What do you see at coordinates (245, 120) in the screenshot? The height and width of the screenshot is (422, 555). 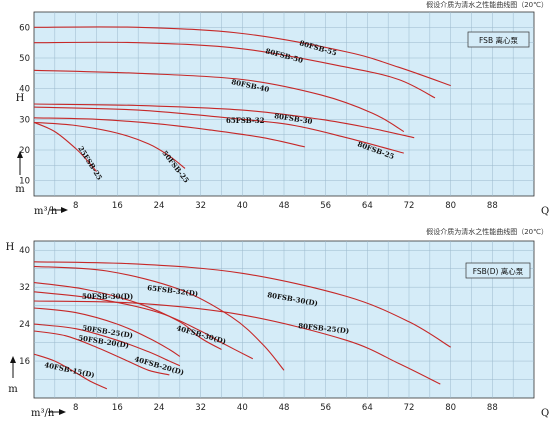 I see `series-label: 65FSB-32` at bounding box center [245, 120].